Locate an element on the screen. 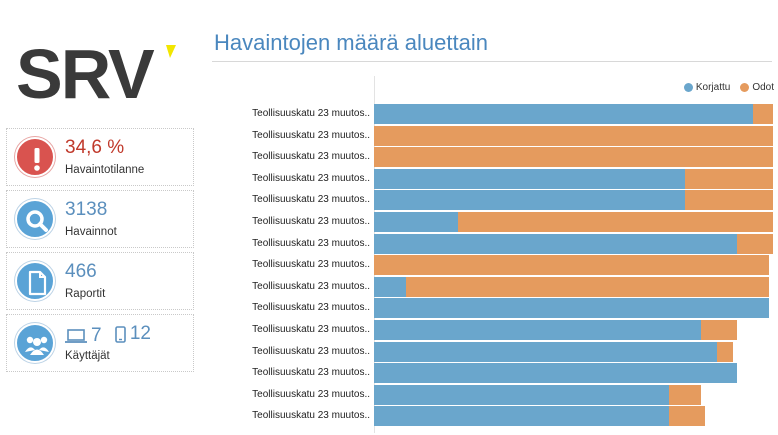  title-divider is located at coordinates (492, 61).